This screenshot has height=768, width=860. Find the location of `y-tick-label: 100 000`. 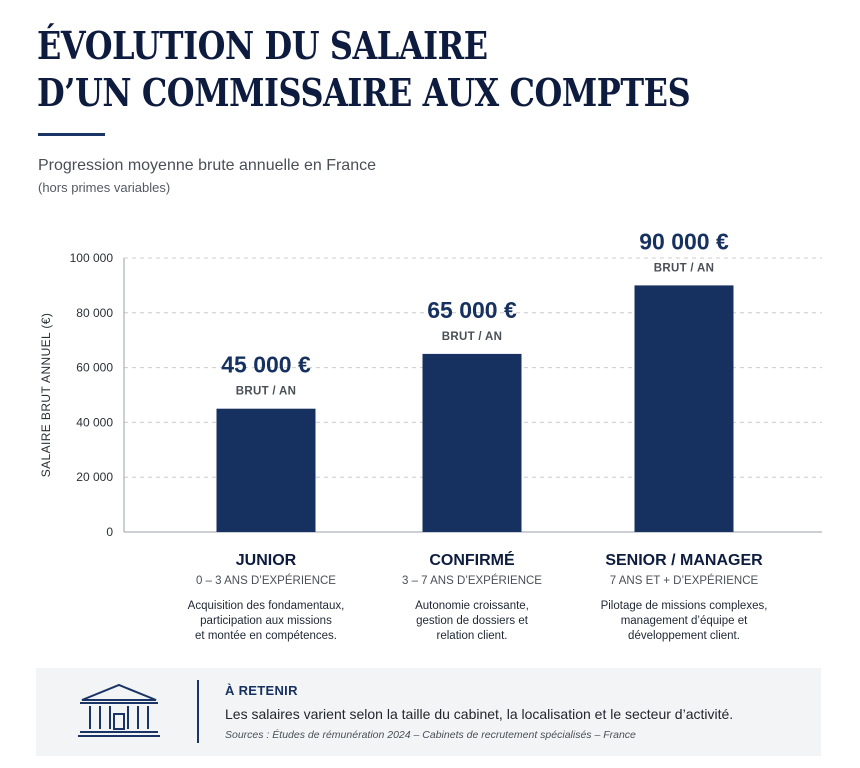

y-tick-label: 100 000 is located at coordinates (92, 258).